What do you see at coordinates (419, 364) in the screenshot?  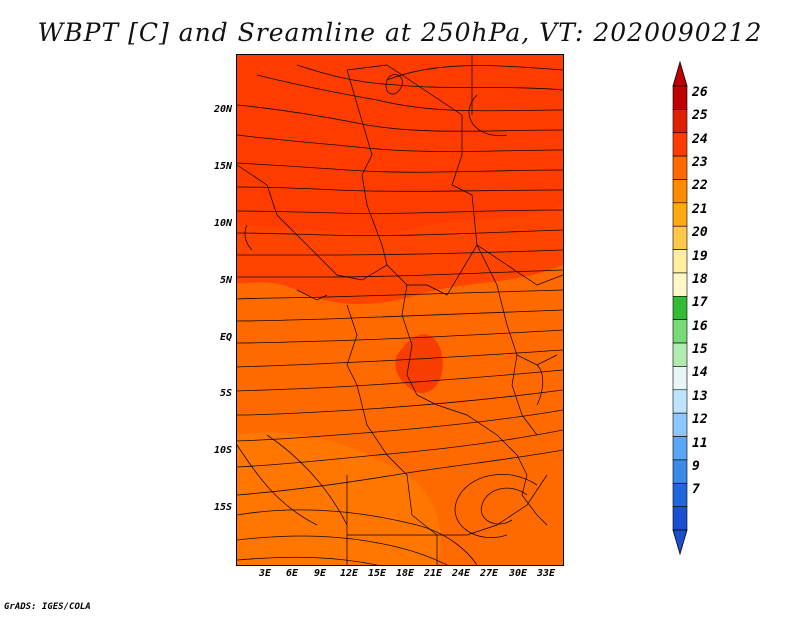 I see `wbpt-shade-hot-core` at bounding box center [419, 364].